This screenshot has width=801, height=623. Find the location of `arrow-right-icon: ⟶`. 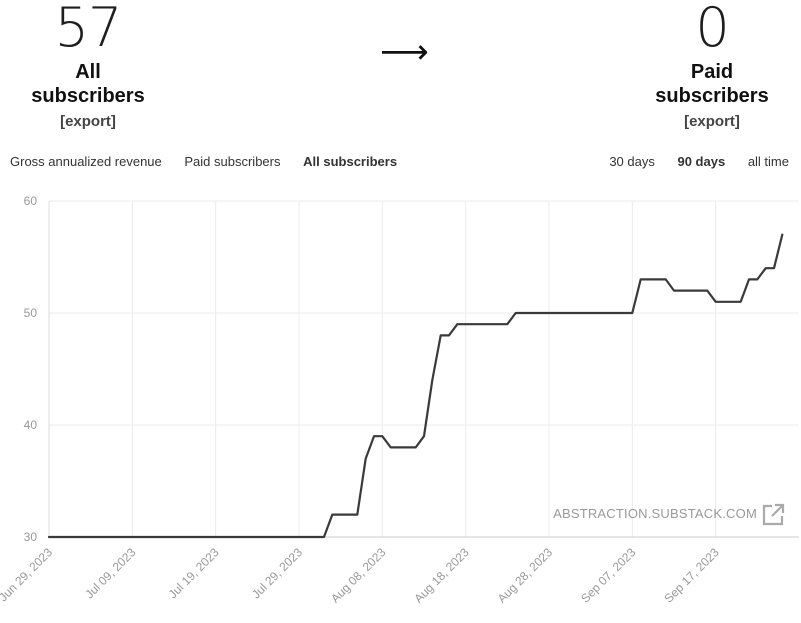

arrow-right-icon: ⟶ is located at coordinates (404, 52).